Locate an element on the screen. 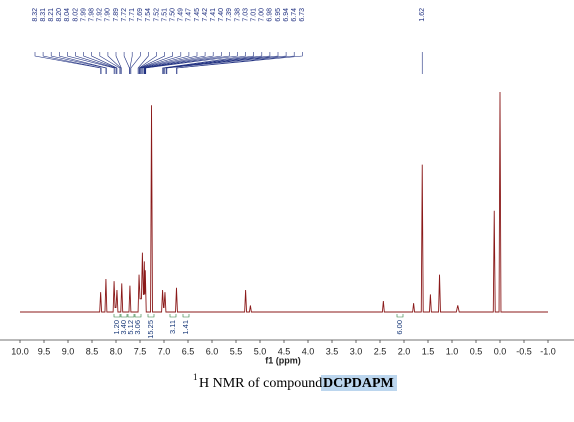 The height and width of the screenshot is (422, 574). integration-label: 6.00 is located at coordinates (399, 327).